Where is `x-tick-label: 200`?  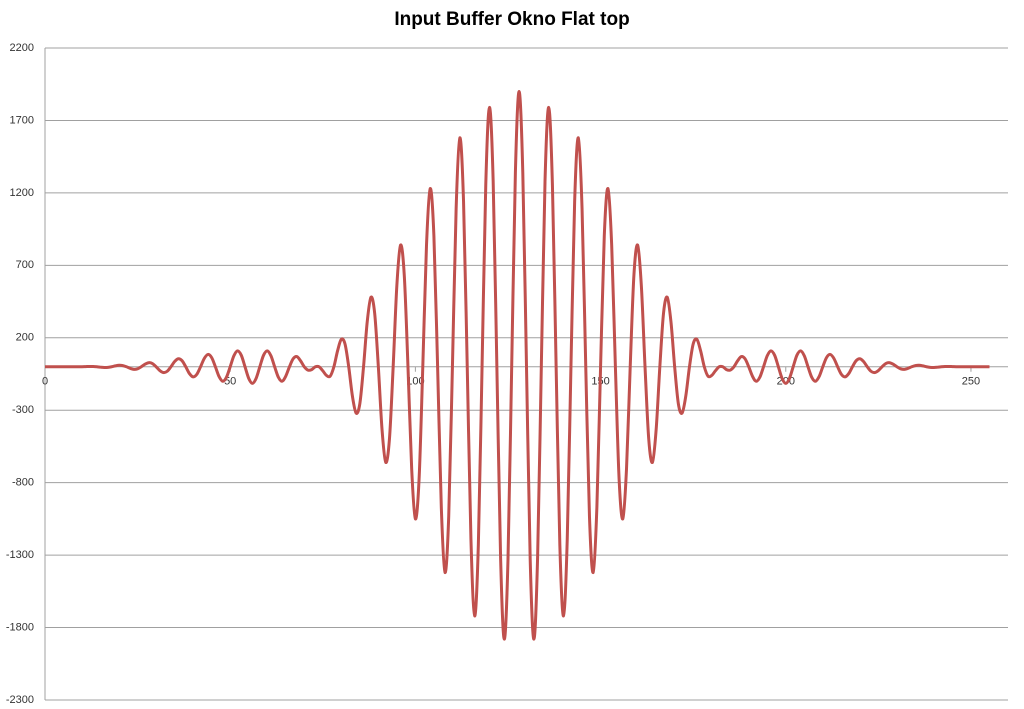 x-tick-label: 200 is located at coordinates (786, 382).